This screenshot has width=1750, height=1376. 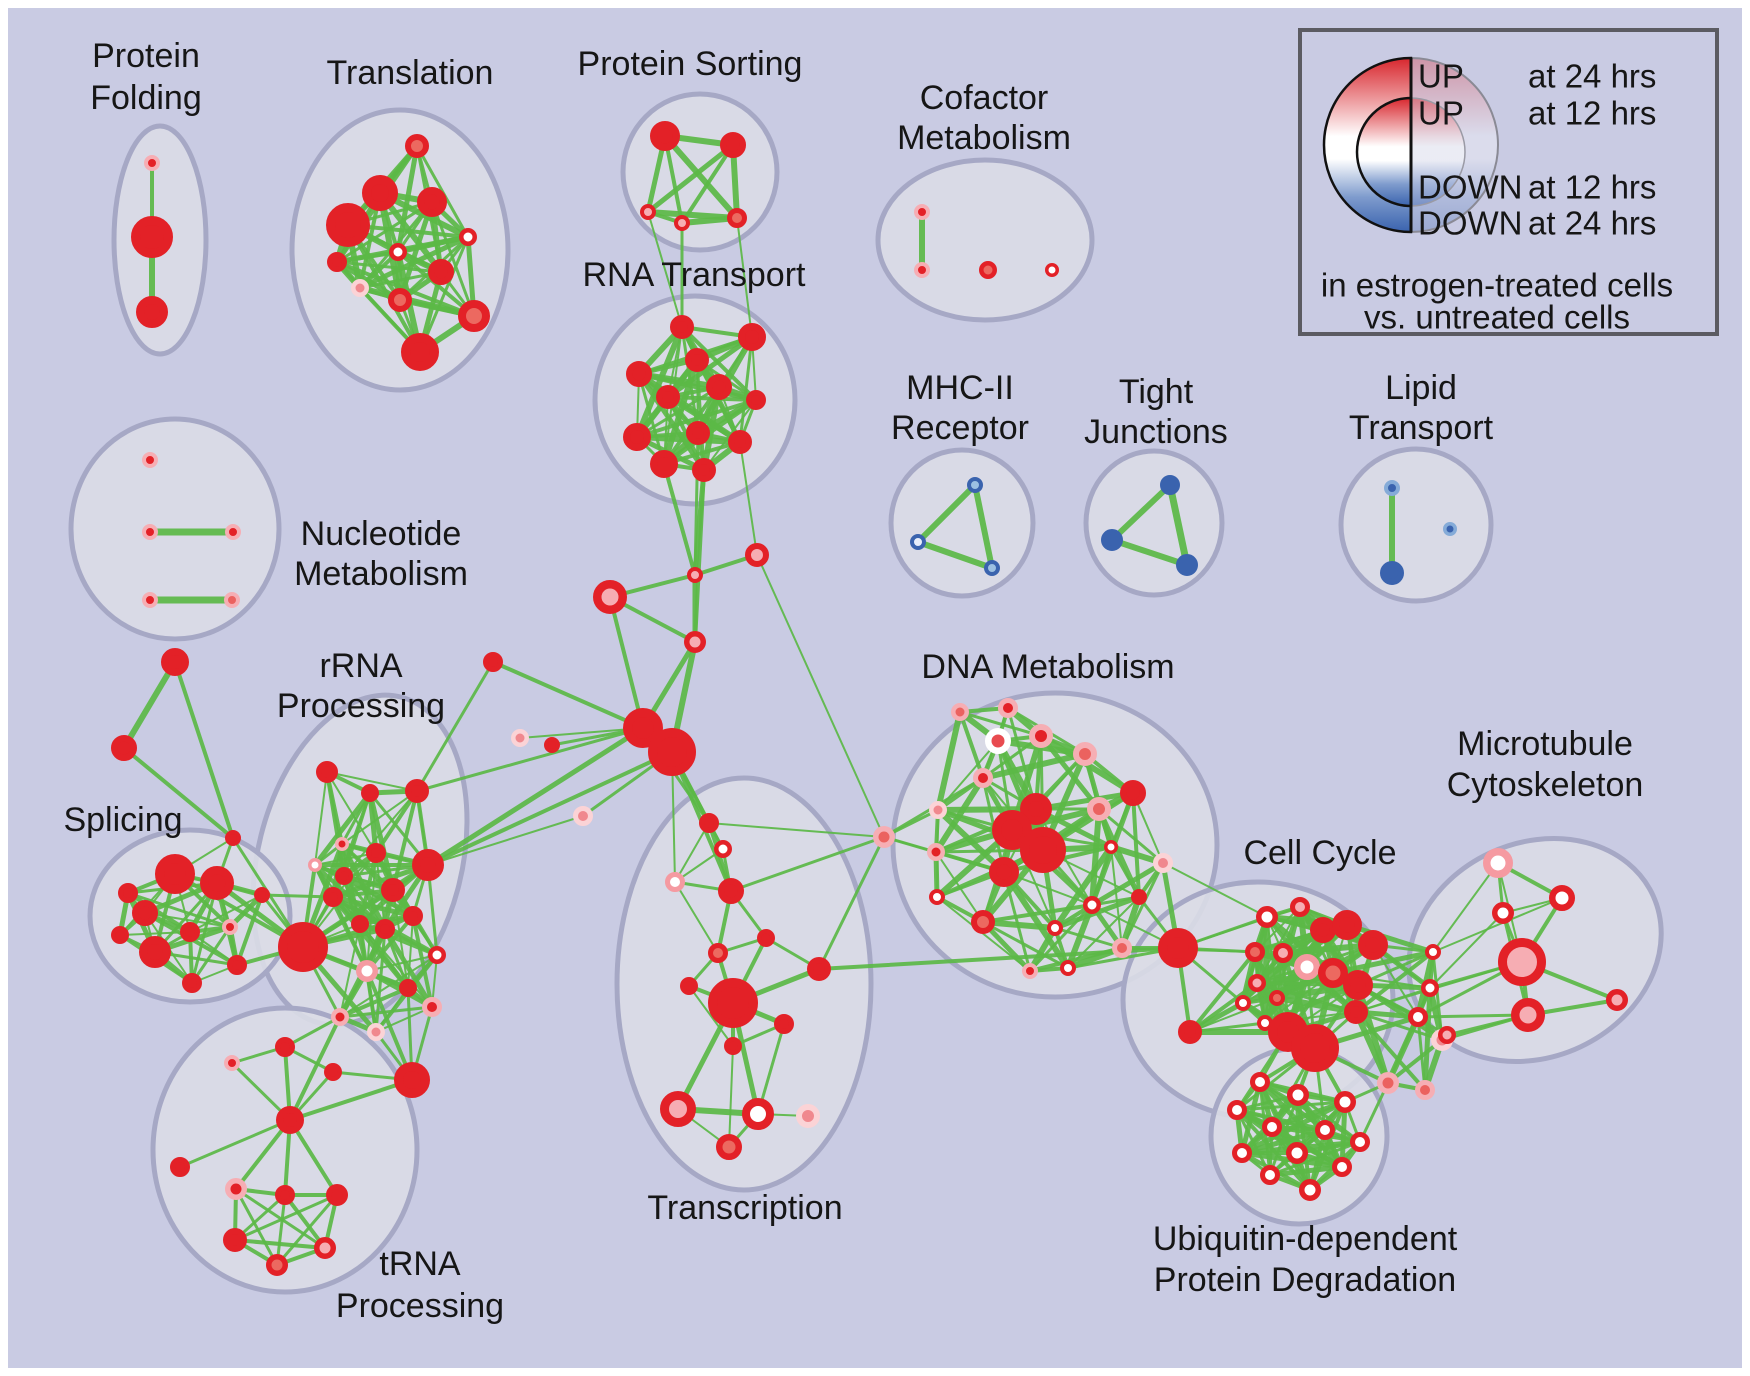 What do you see at coordinates (983, 526) in the screenshot?
I see `edge-mhc` at bounding box center [983, 526].